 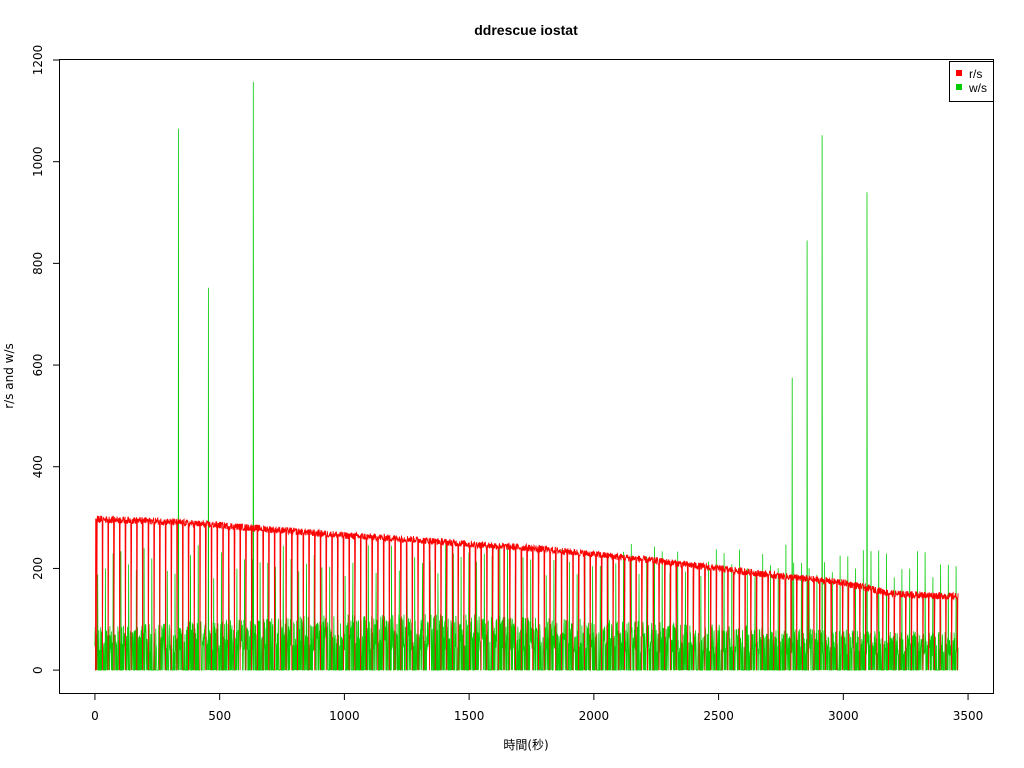 I want to click on x-axis-label: 時間(秒), so click(x=525, y=745).